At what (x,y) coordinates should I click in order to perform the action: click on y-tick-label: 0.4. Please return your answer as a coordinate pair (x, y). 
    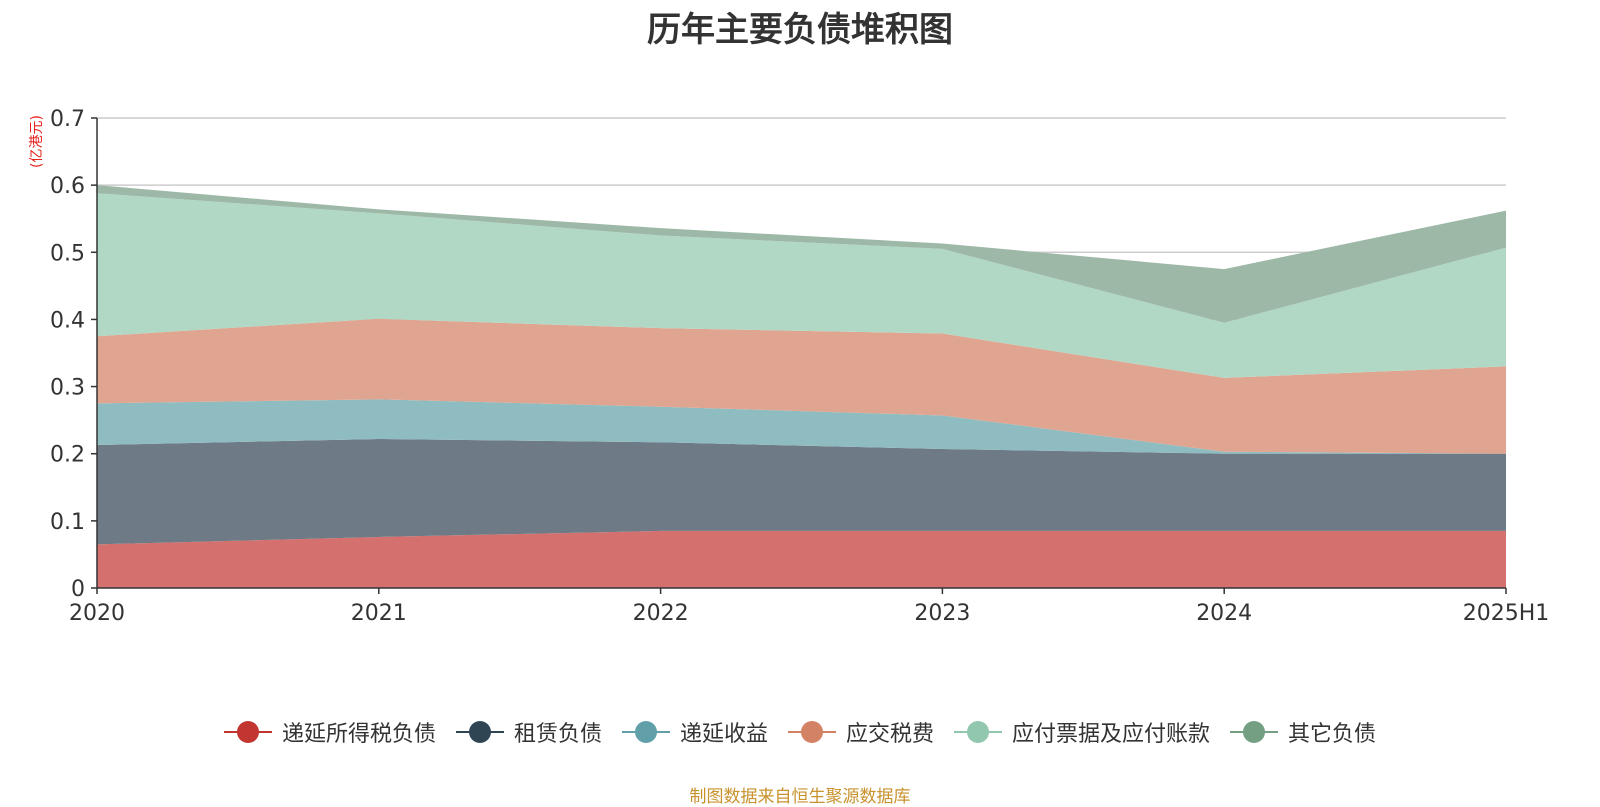
    Looking at the image, I should click on (67, 320).